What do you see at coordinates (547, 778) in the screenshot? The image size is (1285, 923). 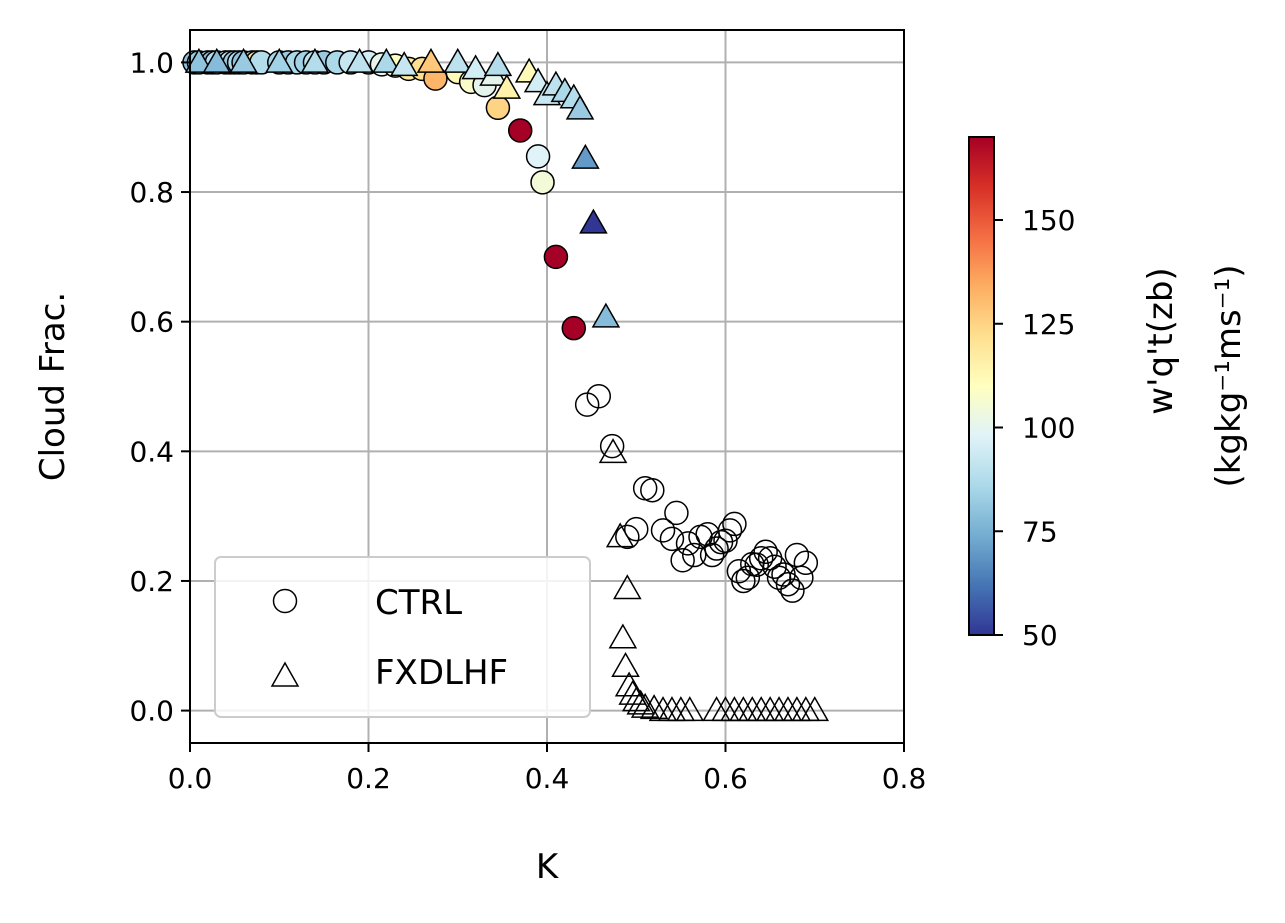 I see `x-tick-label: 0.4` at bounding box center [547, 778].